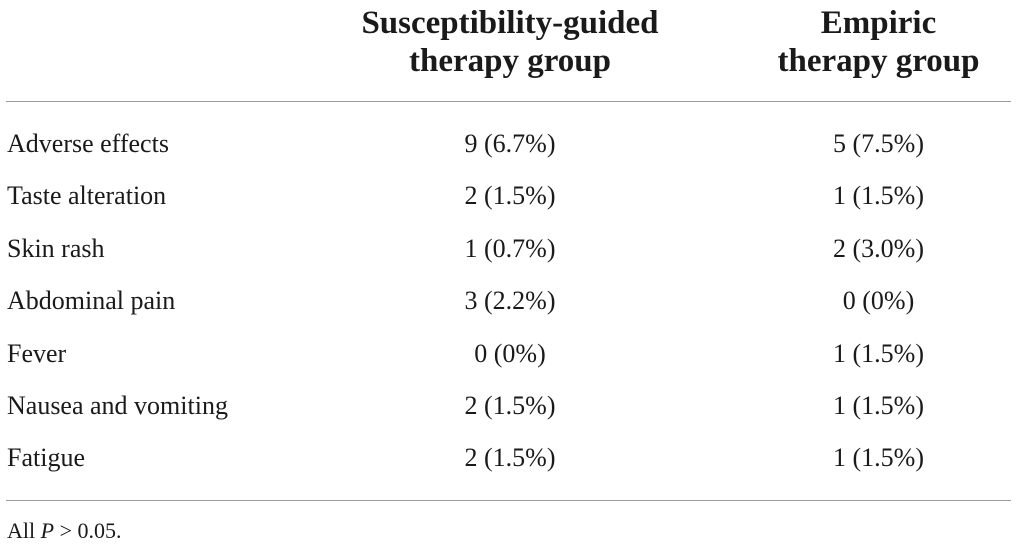 The image size is (1017, 549). I want to click on guided-value: 0 (0%), so click(510, 353).